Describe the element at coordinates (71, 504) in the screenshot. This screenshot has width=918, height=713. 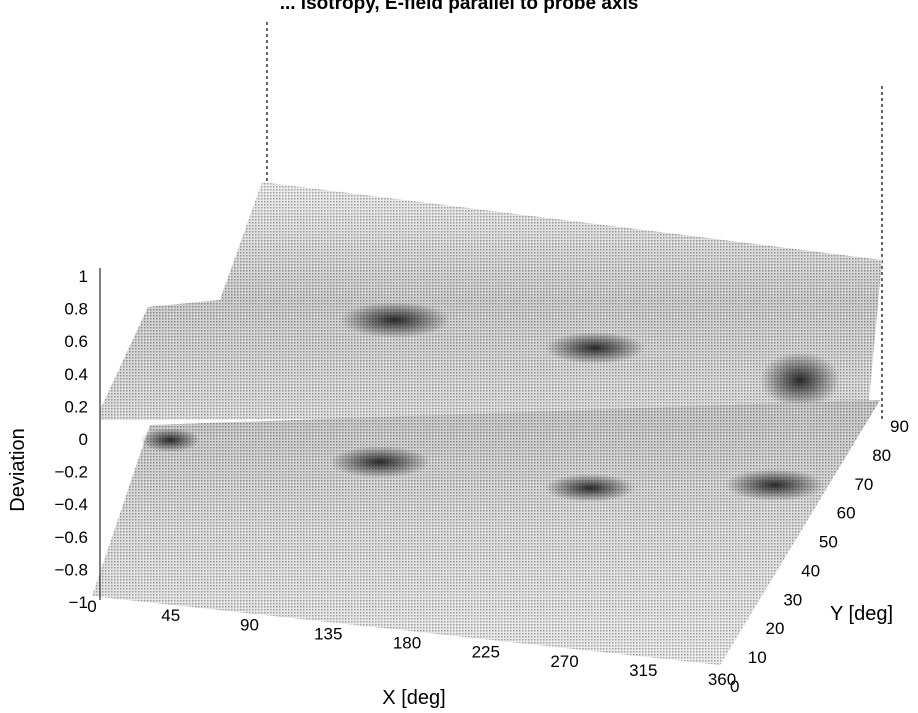
I see `tick-label: −0.4` at that location.